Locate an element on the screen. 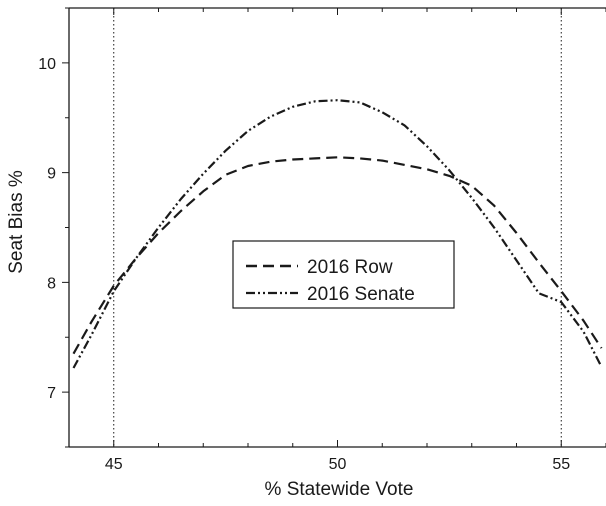  legend-box is located at coordinates (343, 274).